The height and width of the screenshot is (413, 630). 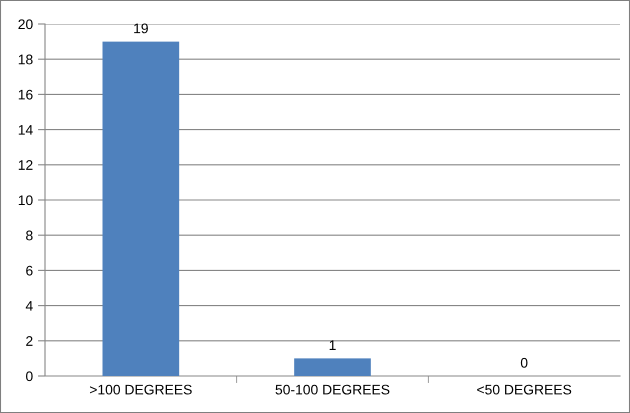 What do you see at coordinates (524, 389) in the screenshot?
I see `x-tick-label: <50 DEGREES` at bounding box center [524, 389].